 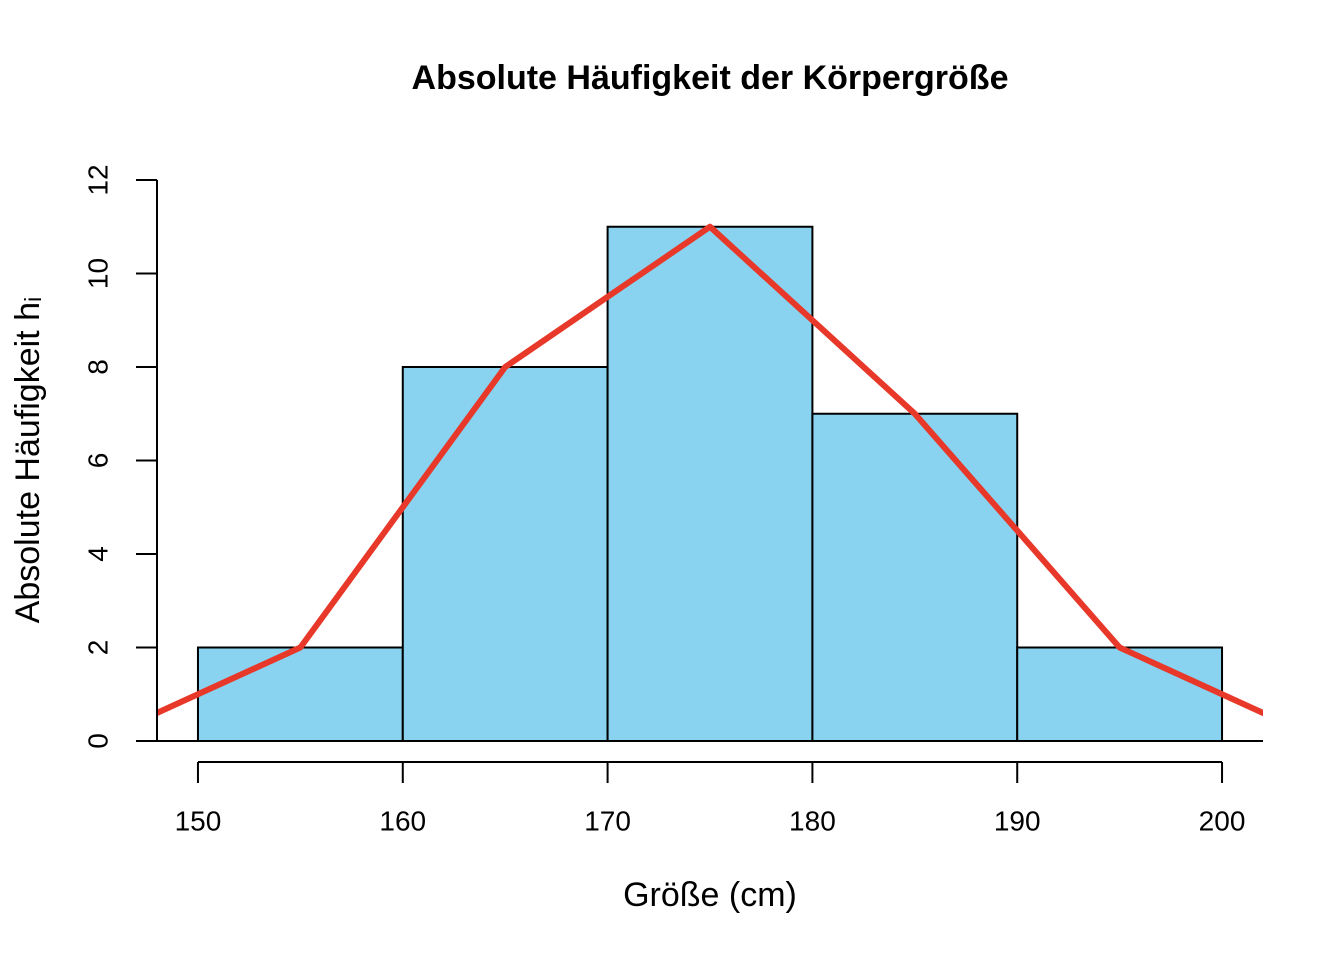 What do you see at coordinates (812, 820) in the screenshot?
I see `x-tick-label: 180` at bounding box center [812, 820].